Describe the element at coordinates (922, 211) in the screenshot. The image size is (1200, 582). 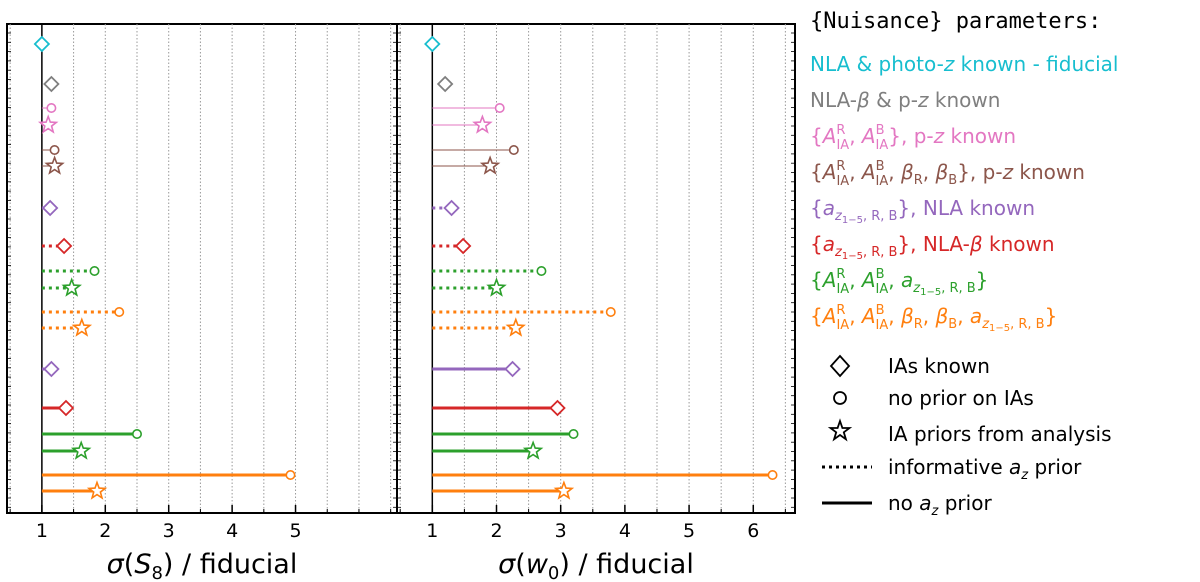
I see `legend-entry-az-nla: {az1−5, R, B}, NLA known` at that location.